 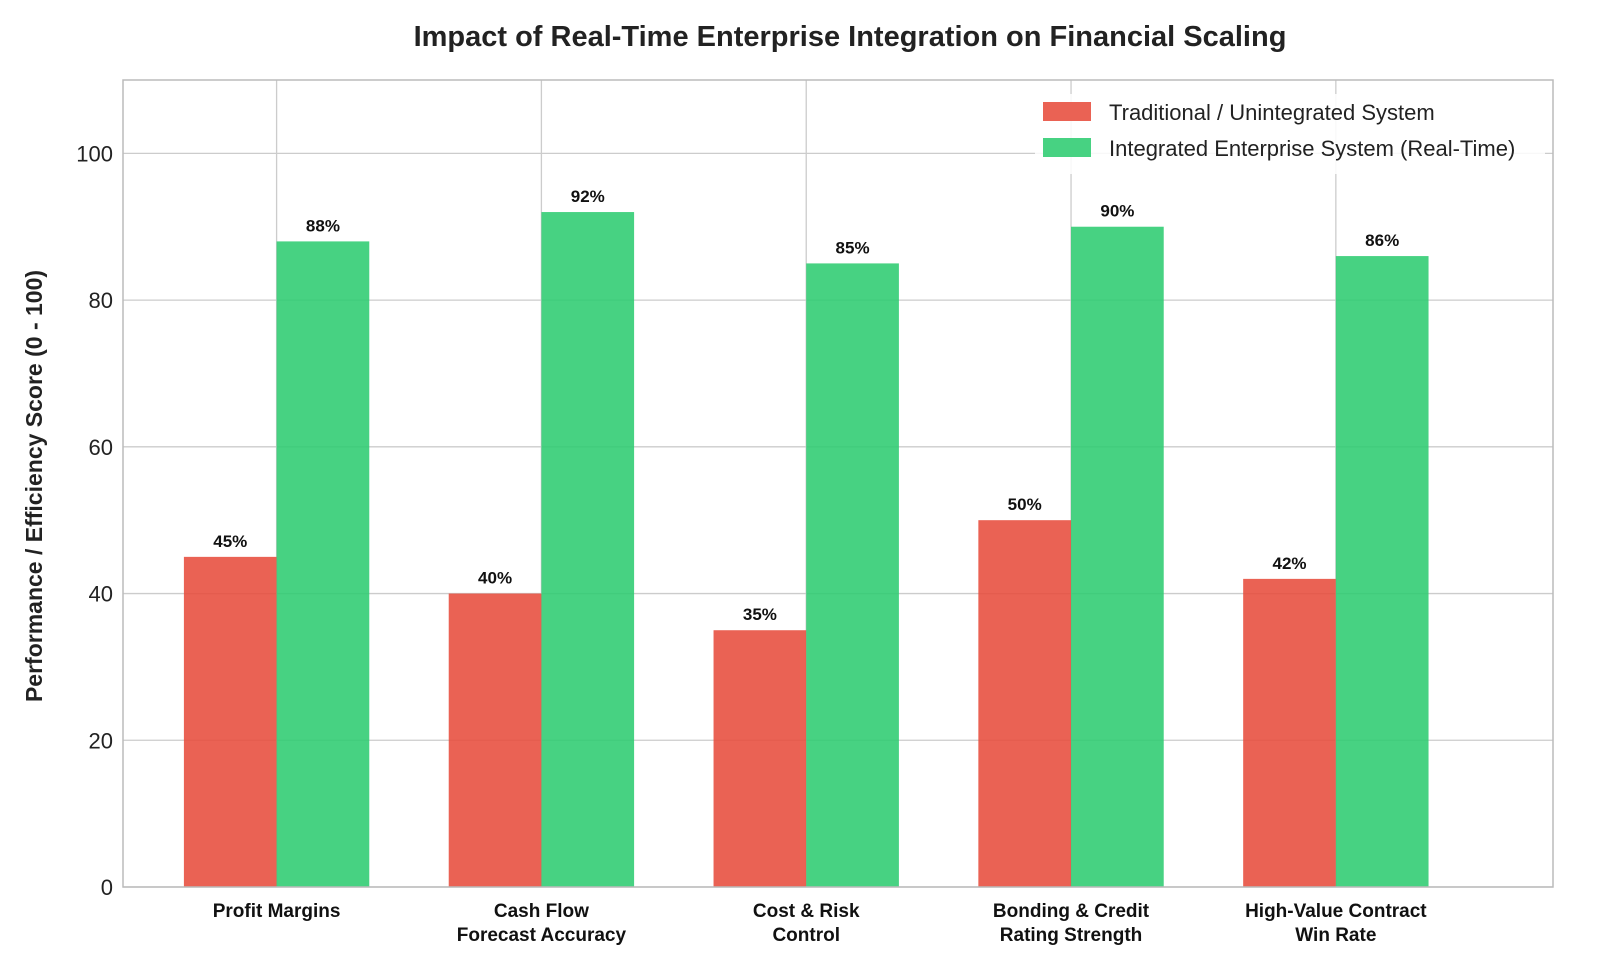 What do you see at coordinates (1071, 911) in the screenshot?
I see `x-tick-label-line: Bonding & Credit` at bounding box center [1071, 911].